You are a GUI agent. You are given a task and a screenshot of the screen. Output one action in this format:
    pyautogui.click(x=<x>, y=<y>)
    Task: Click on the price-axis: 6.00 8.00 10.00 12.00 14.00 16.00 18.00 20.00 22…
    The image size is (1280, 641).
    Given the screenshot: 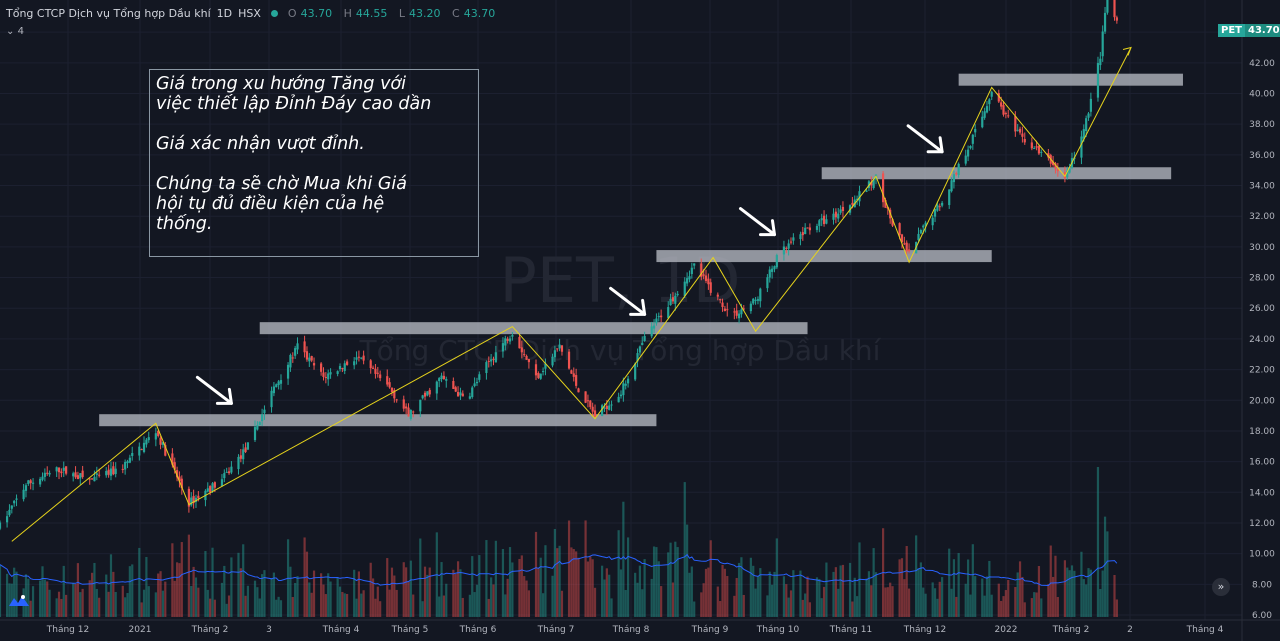 What is the action you would take?
    pyautogui.click(x=1258, y=320)
    